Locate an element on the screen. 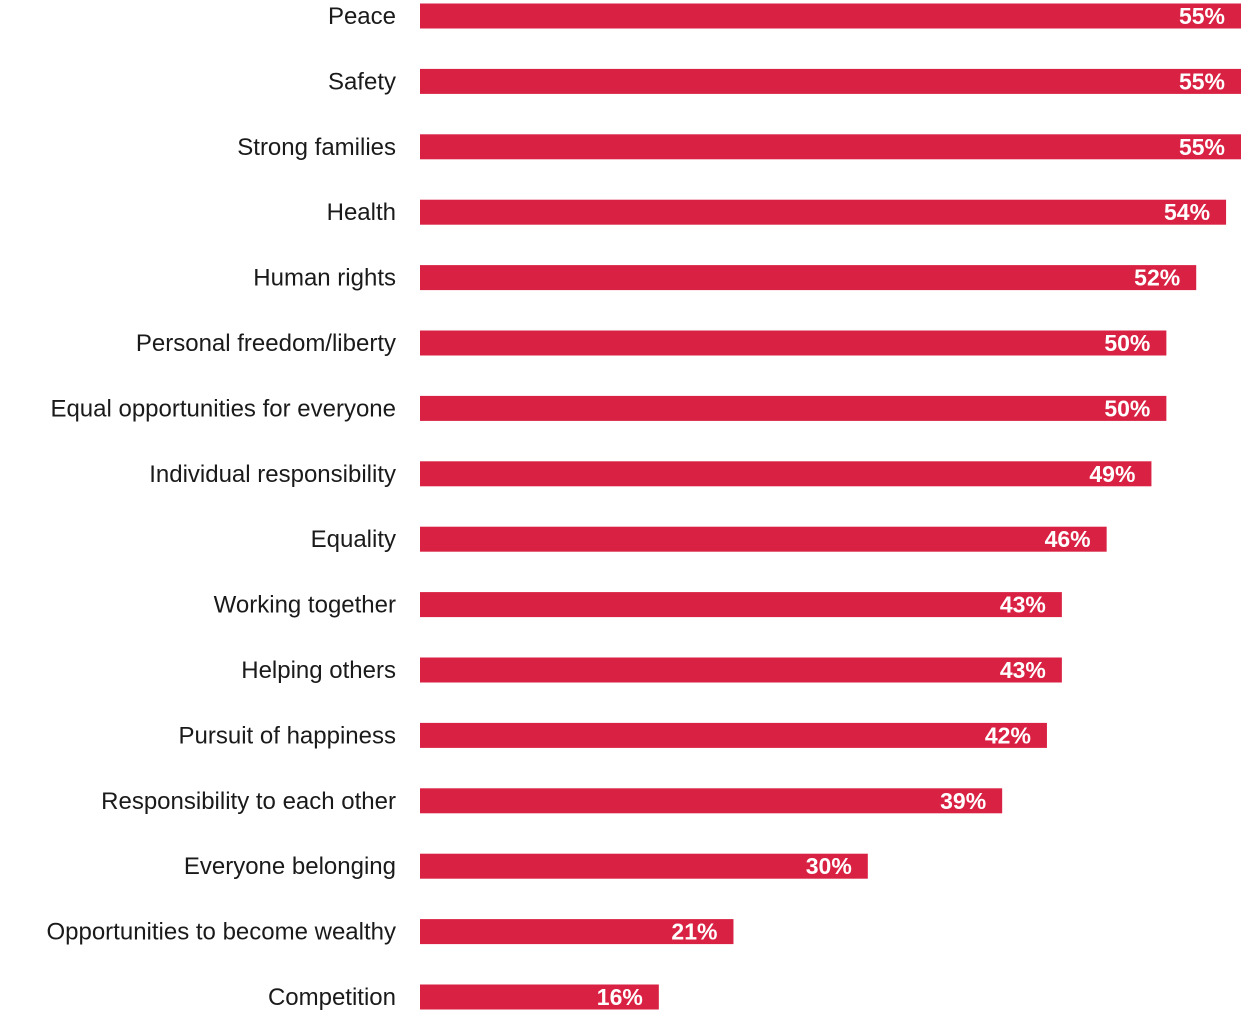  bar-row: Personal freedom/liberty 50% is located at coordinates (651, 343).